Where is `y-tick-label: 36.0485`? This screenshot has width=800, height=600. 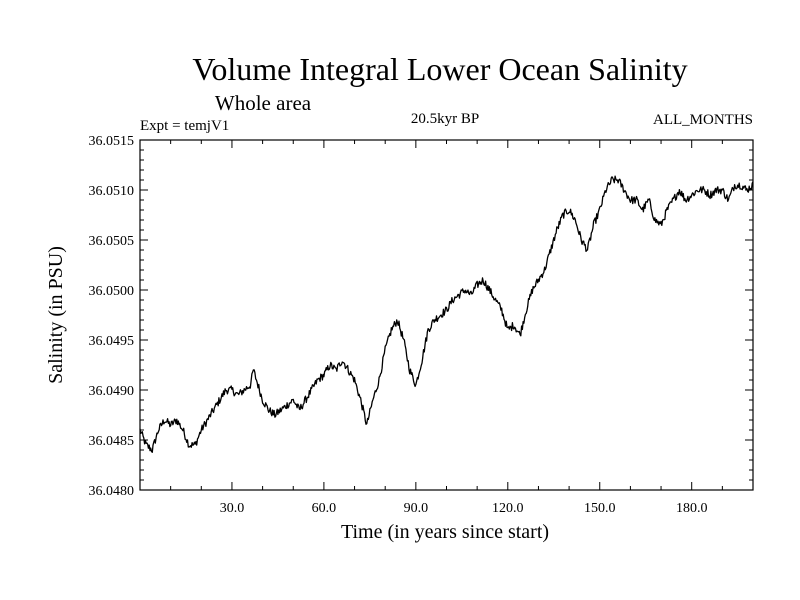
y-tick-label: 36.0485 is located at coordinates (112, 441).